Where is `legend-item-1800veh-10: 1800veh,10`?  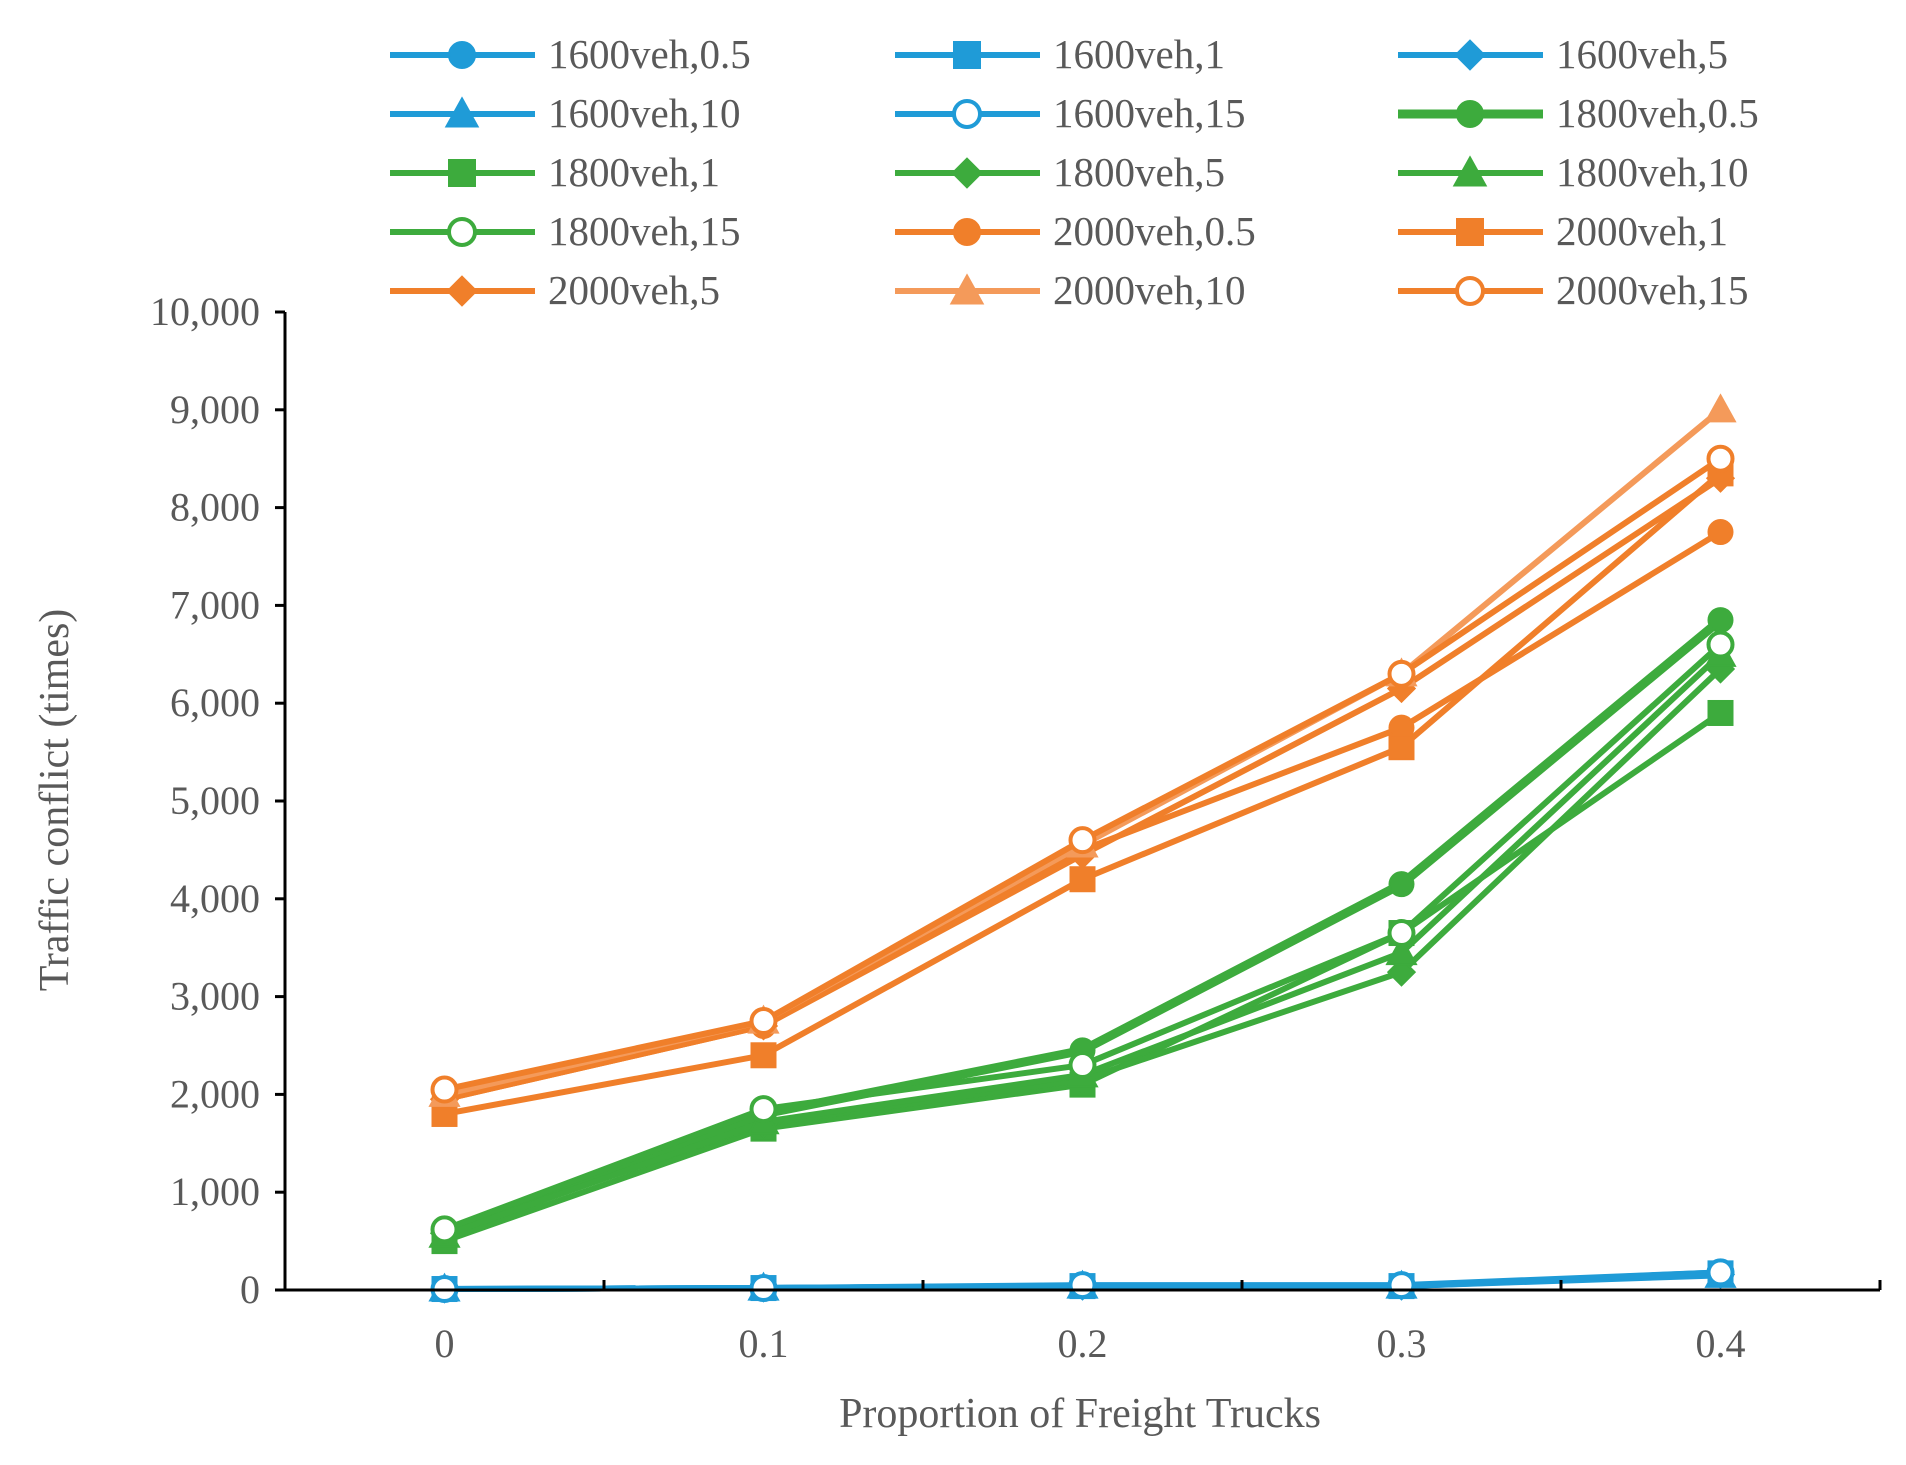
legend-item-1800veh-10: 1800veh,10 is located at coordinates (1573, 172).